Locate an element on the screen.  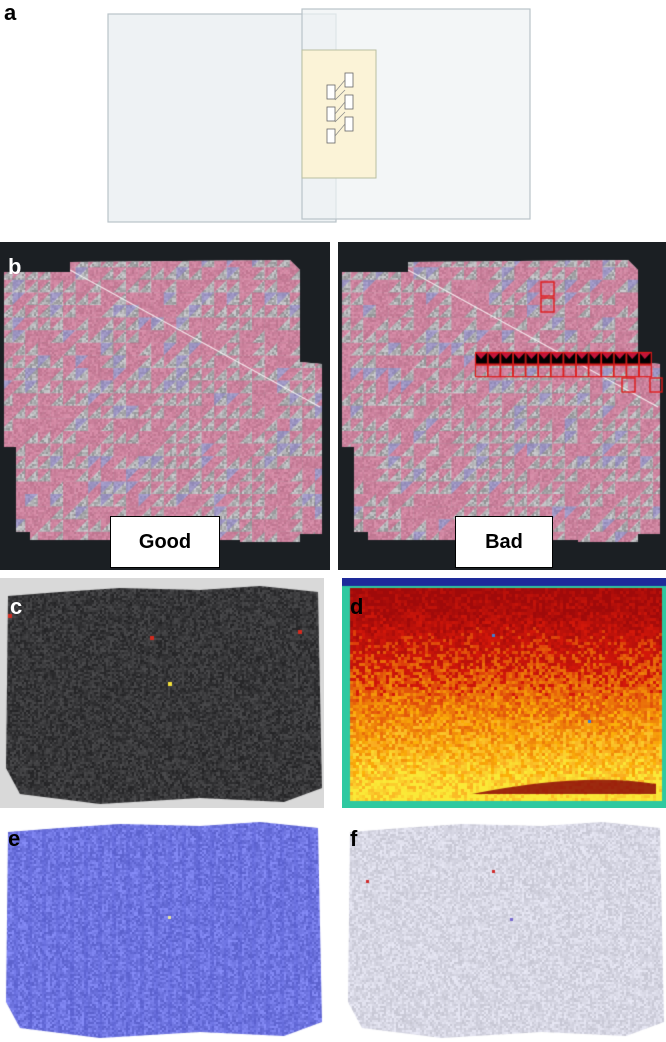
panel-a-diagram is located at coordinates (319, 115).